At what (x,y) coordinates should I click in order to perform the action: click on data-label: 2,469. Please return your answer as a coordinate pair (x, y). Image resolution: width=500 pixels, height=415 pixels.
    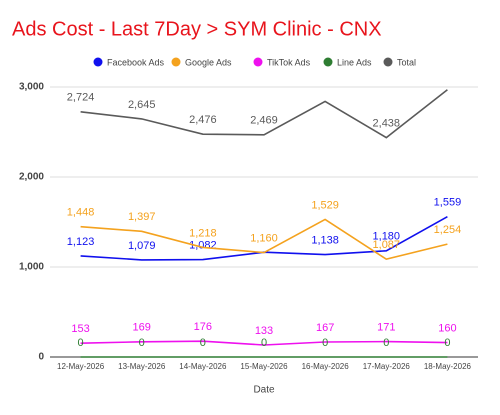
    Looking at the image, I should click on (264, 121).